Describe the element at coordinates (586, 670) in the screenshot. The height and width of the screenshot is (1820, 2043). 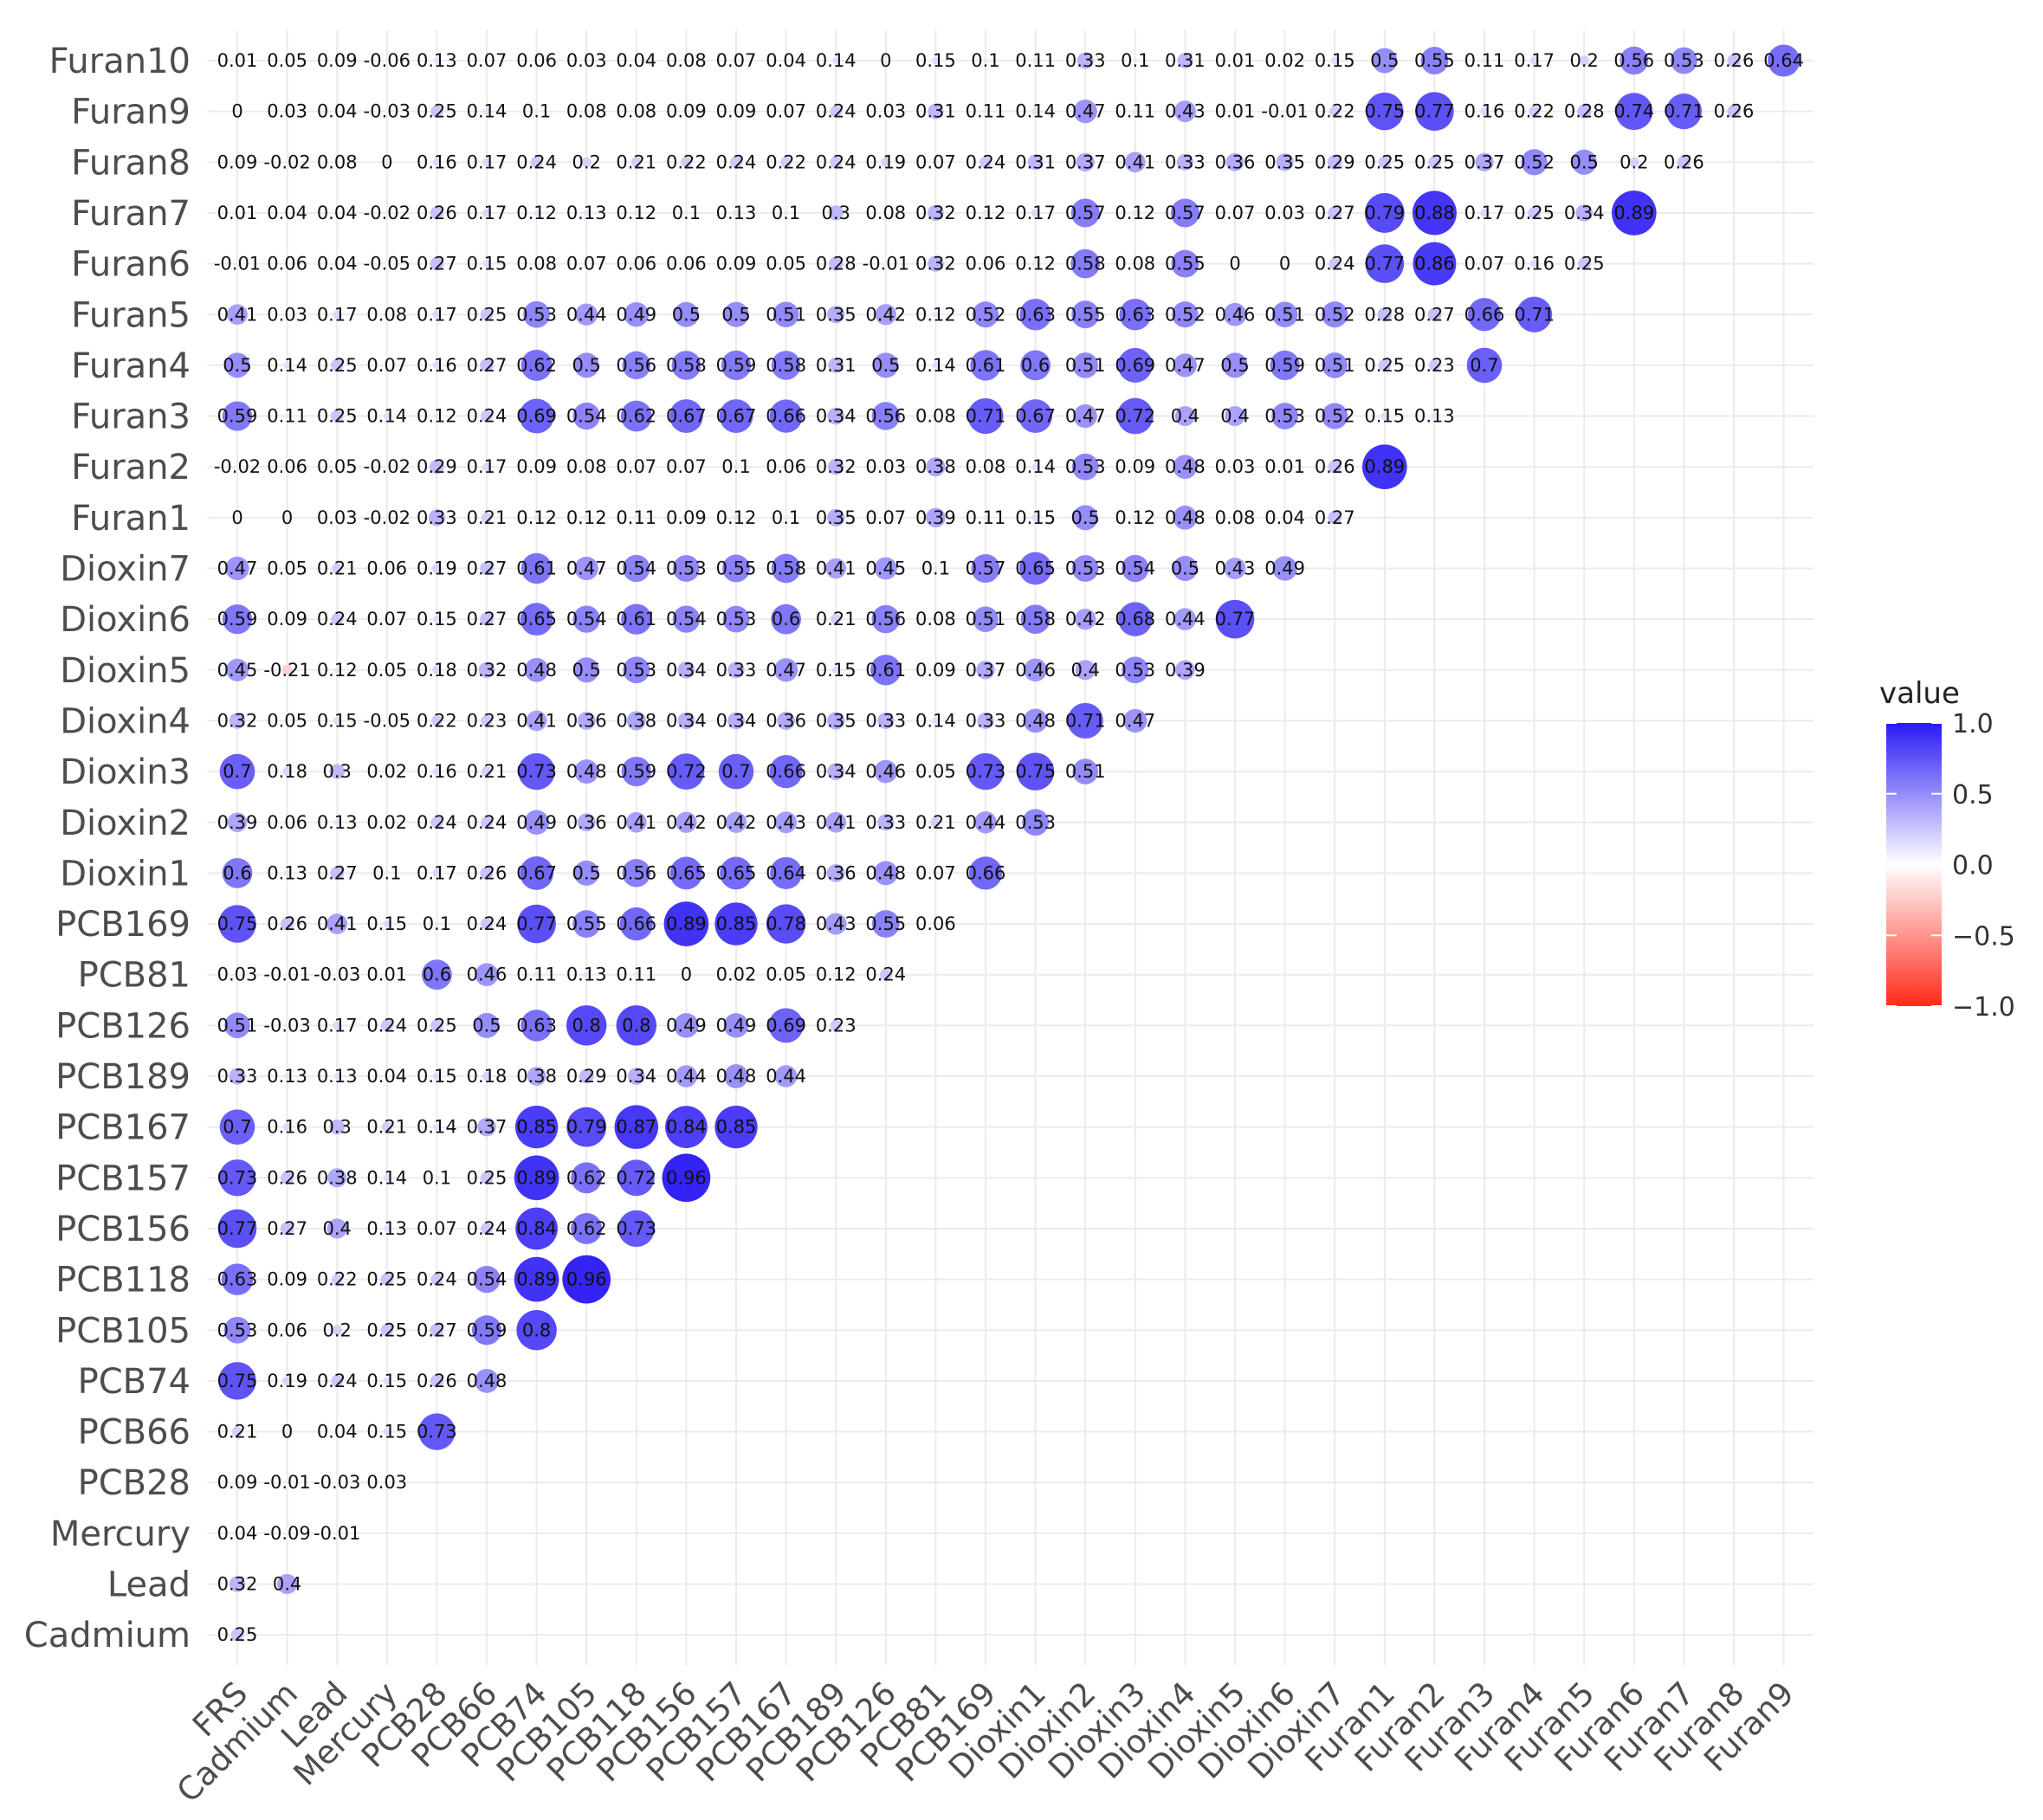
I see `corr-label-Dioxin5-PCB105: 0.5` at that location.